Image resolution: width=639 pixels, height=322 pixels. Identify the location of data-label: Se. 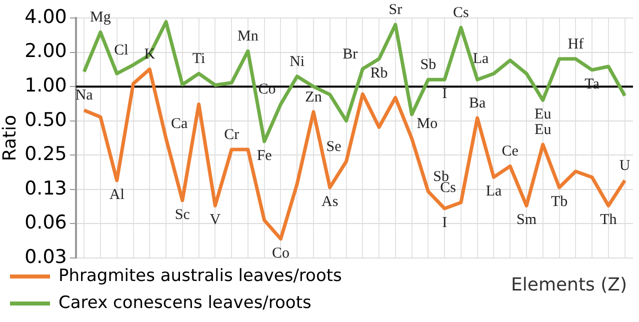
(334, 146).